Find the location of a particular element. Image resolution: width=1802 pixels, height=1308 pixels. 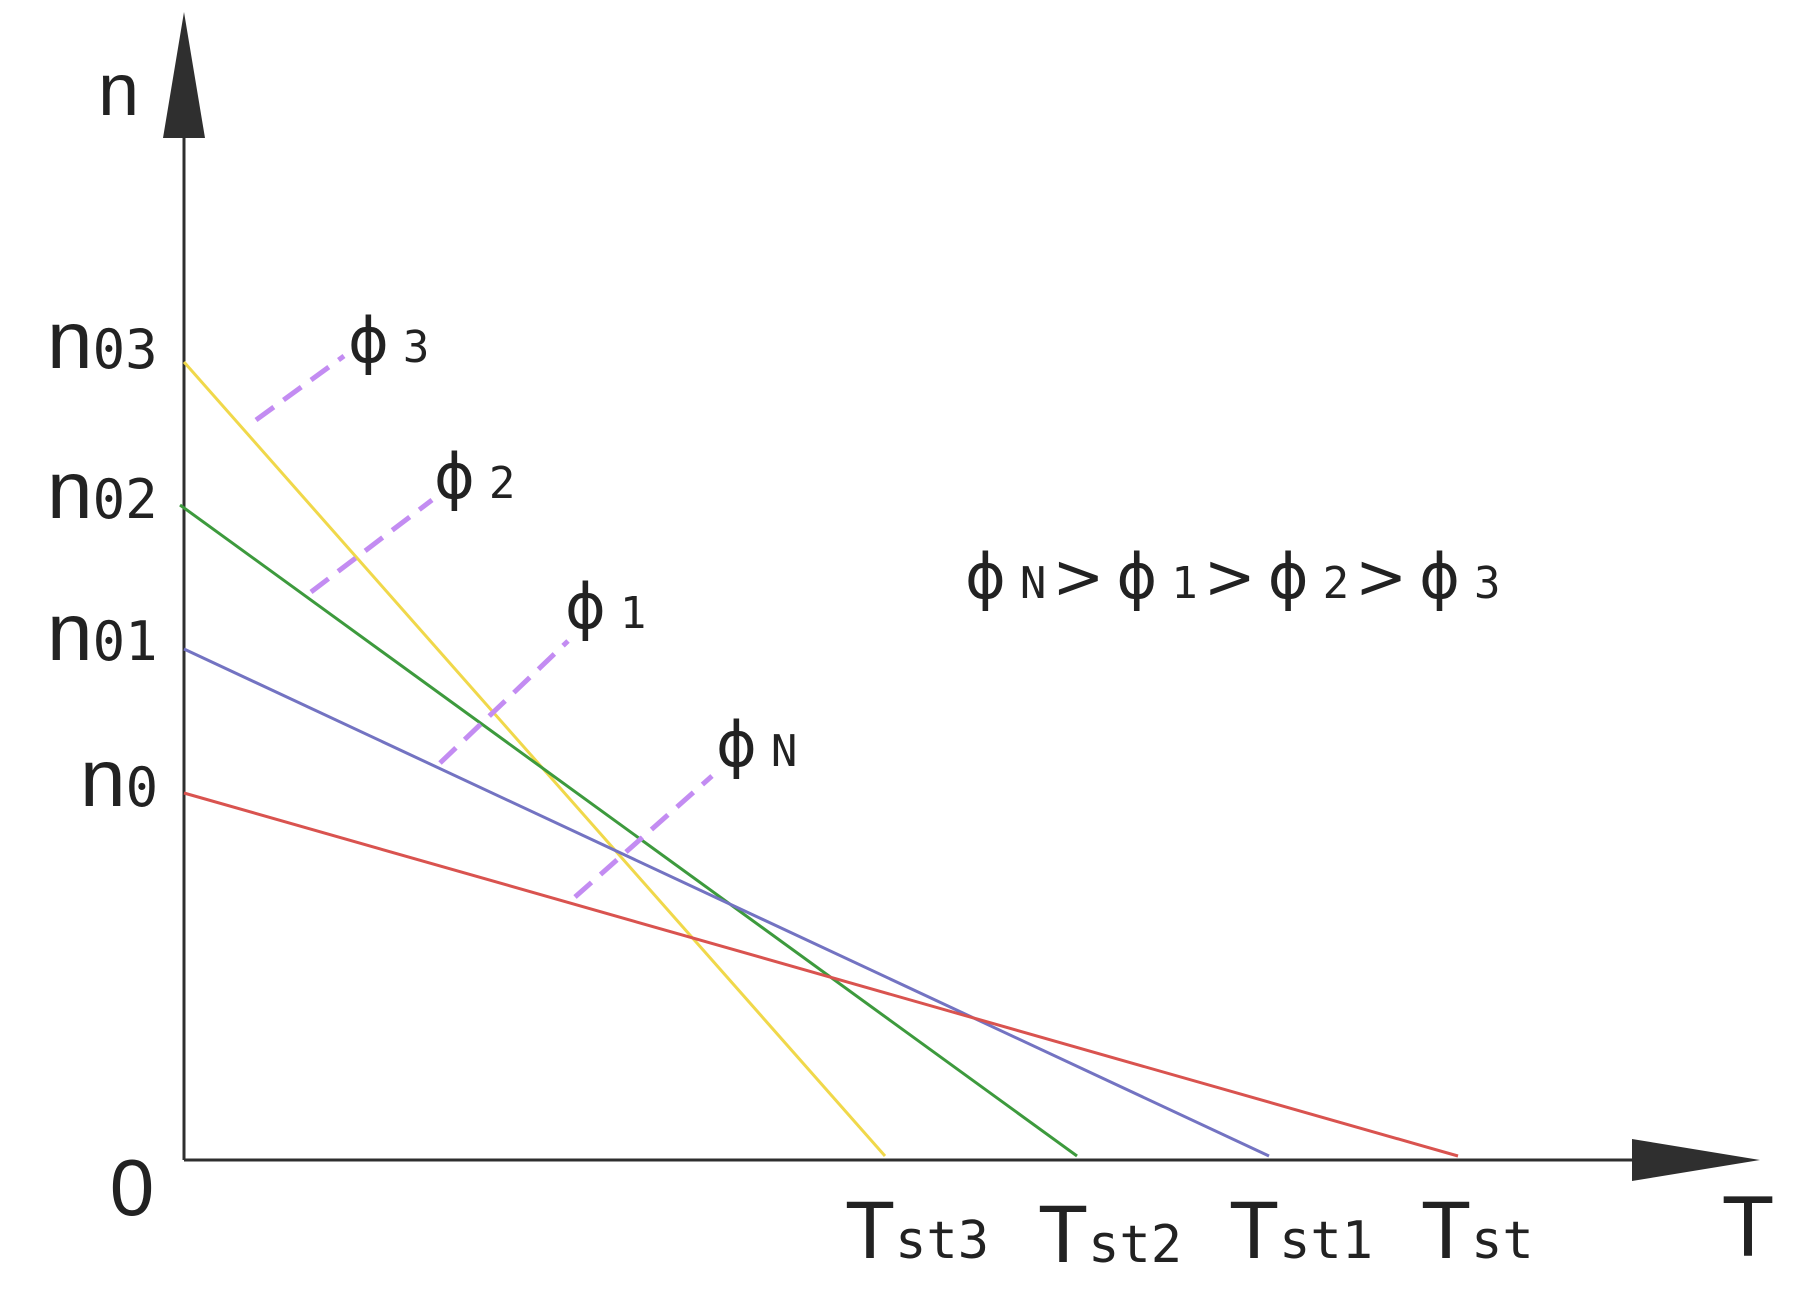

leader-phi3 is located at coordinates (300, 388).